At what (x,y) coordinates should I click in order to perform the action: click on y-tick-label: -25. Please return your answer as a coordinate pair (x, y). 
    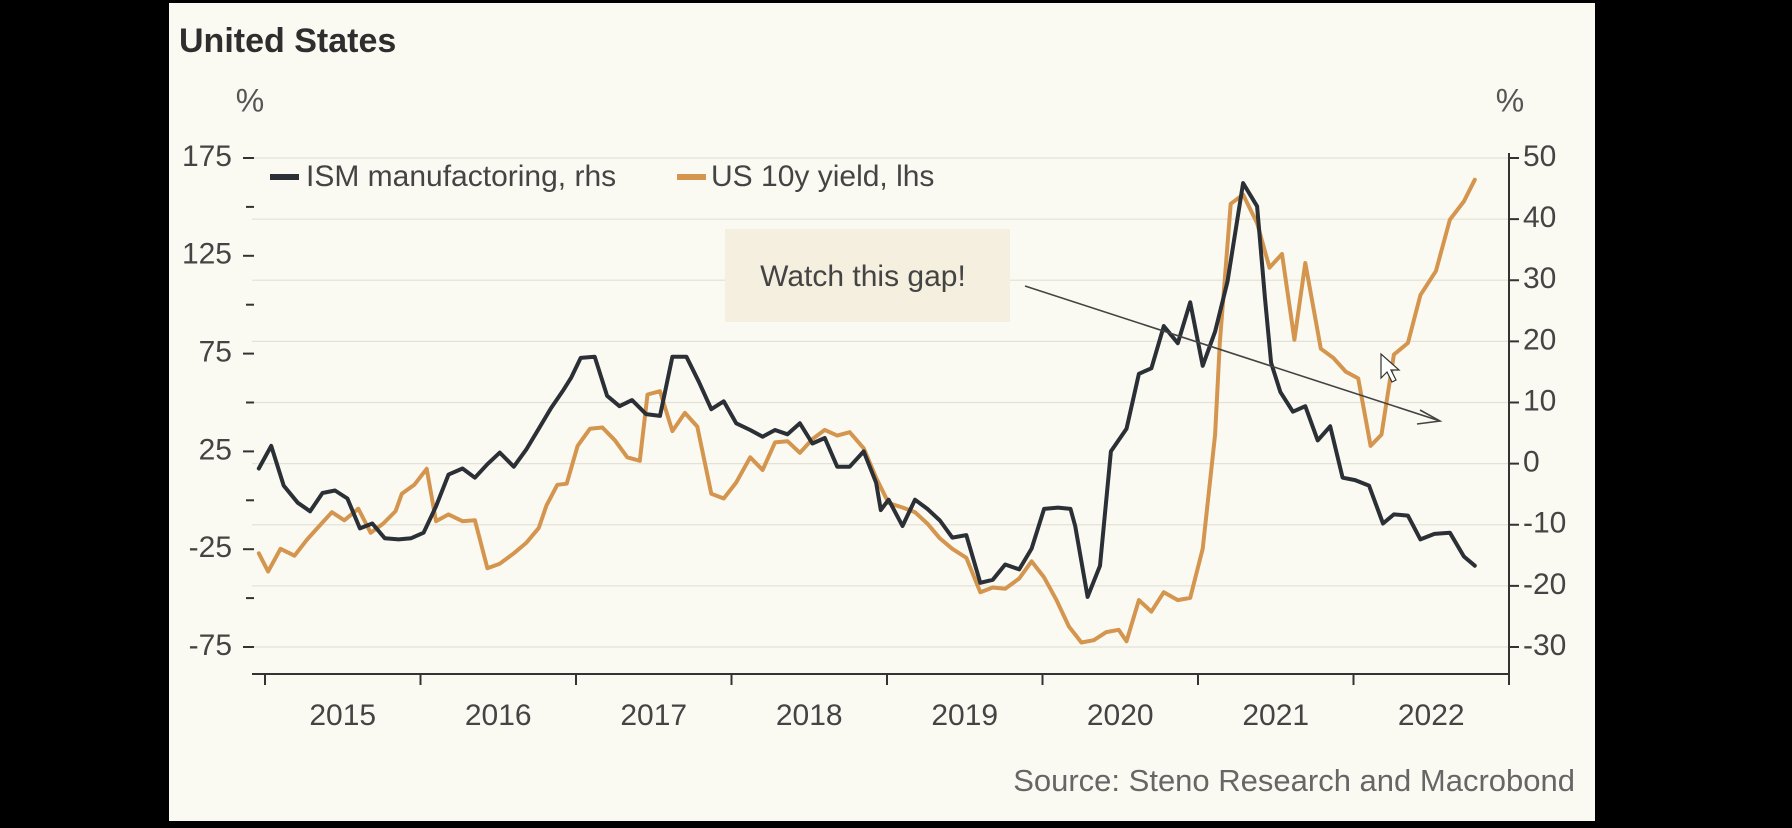
    Looking at the image, I should click on (210, 547).